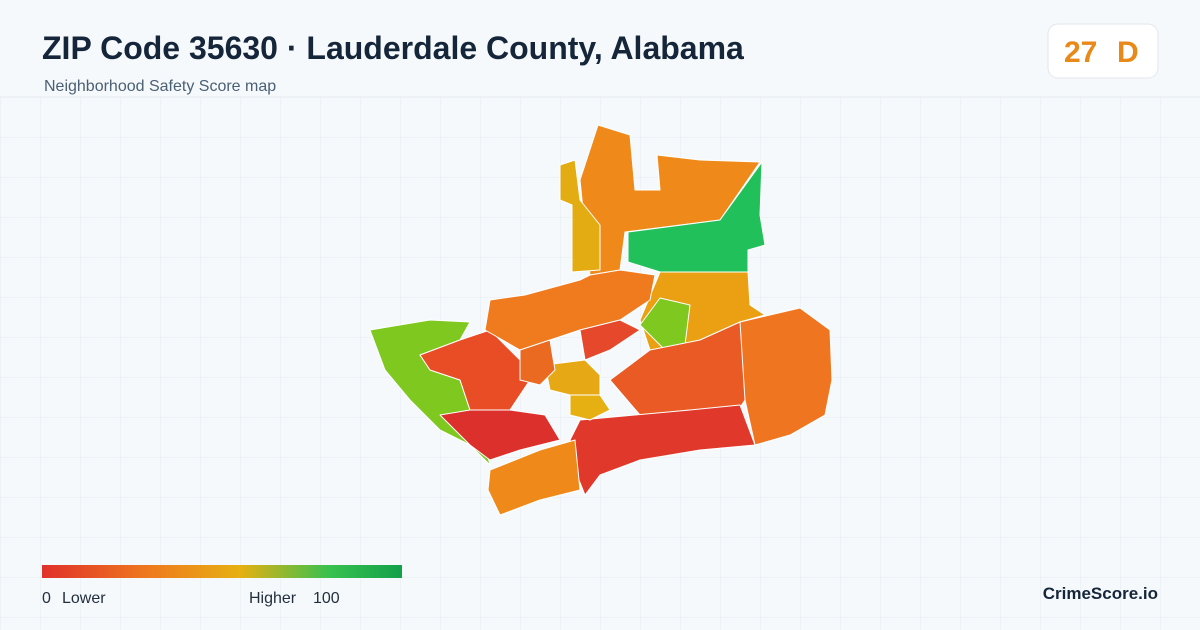 The height and width of the screenshot is (630, 1200). I want to click on score-value: 27, so click(1080, 52).